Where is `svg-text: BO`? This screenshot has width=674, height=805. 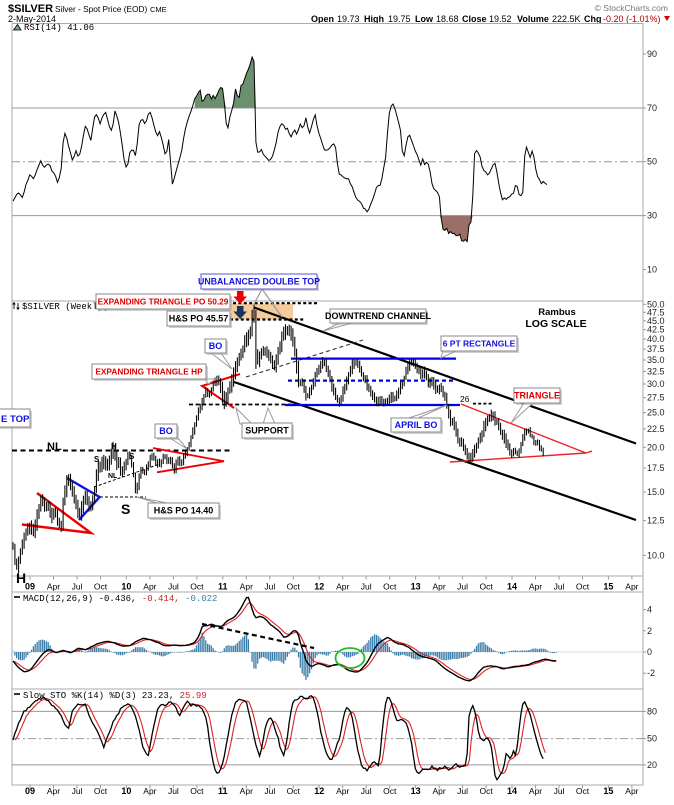
svg-text: BO is located at coordinates (216, 346).